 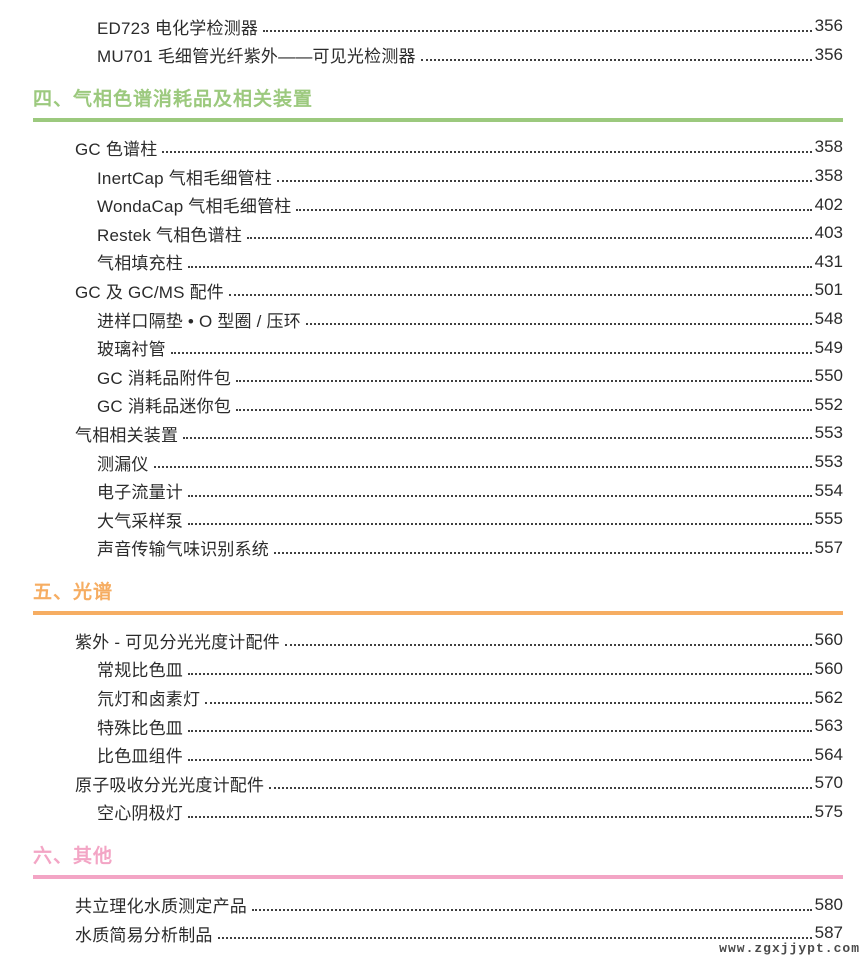 I want to click on toc-section: 六、其他共立理化水质测定产品 580 水质简易分析制品 587, so click(x=438, y=896).